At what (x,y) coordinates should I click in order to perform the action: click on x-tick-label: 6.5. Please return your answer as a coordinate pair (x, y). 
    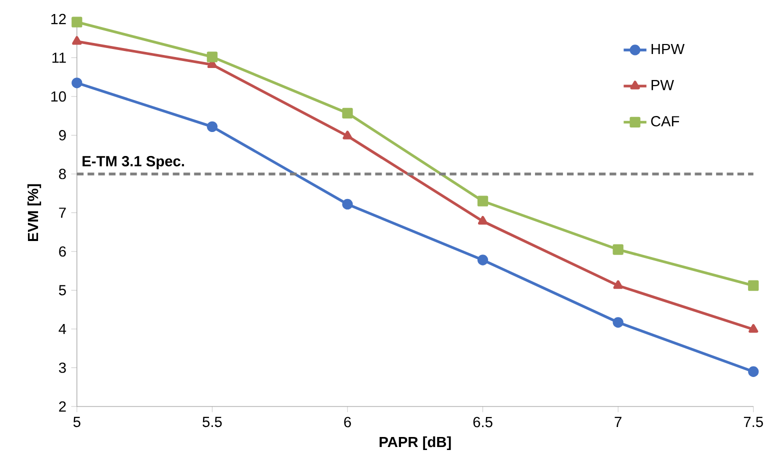
    Looking at the image, I should click on (482, 422).